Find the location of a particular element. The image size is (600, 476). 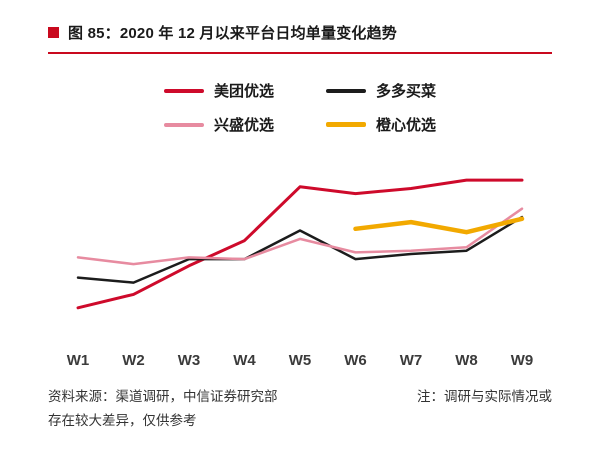

x-axis-label-W5: W5 is located at coordinates (300, 360).